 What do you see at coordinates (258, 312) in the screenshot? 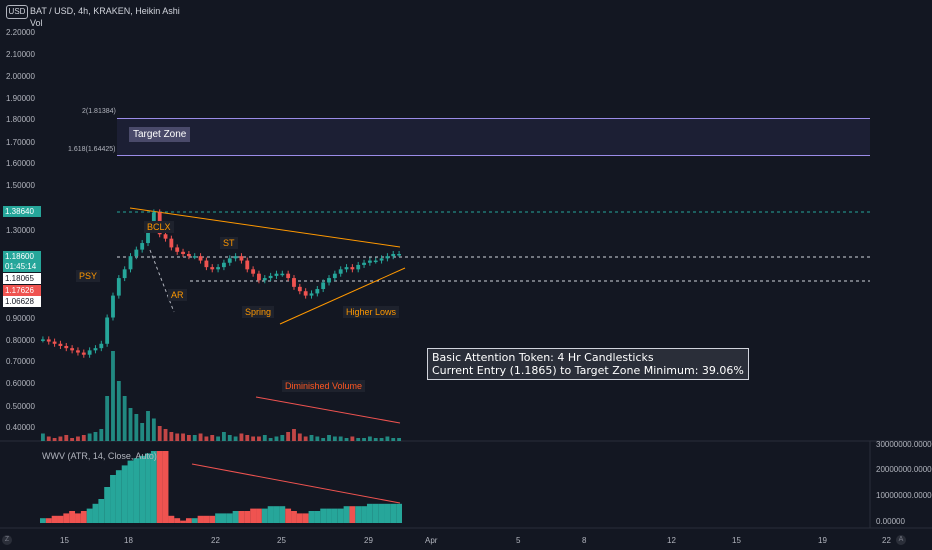
I see `spring-label: Spring` at bounding box center [258, 312].